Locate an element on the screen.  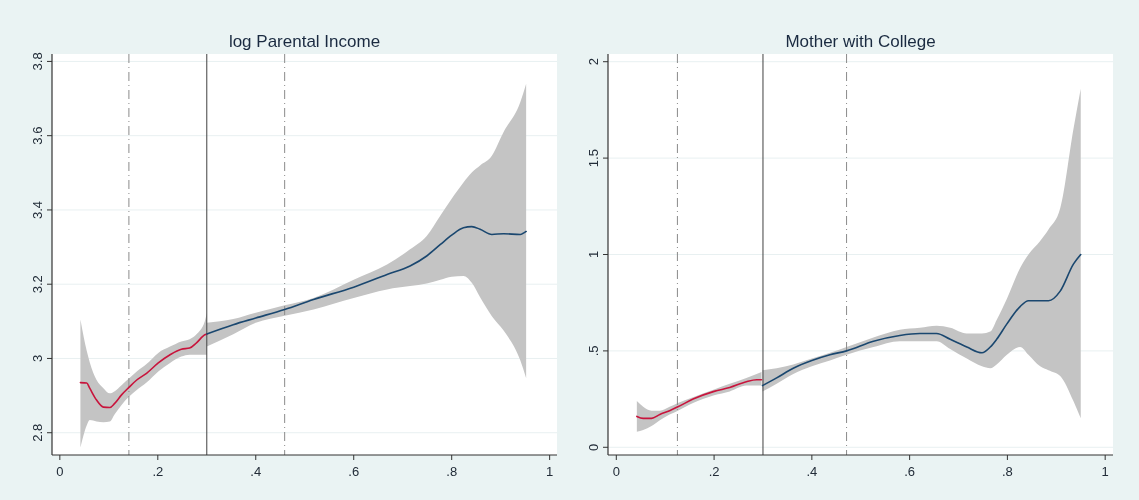
y-tick-label: 2.8 is located at coordinates (37, 432).